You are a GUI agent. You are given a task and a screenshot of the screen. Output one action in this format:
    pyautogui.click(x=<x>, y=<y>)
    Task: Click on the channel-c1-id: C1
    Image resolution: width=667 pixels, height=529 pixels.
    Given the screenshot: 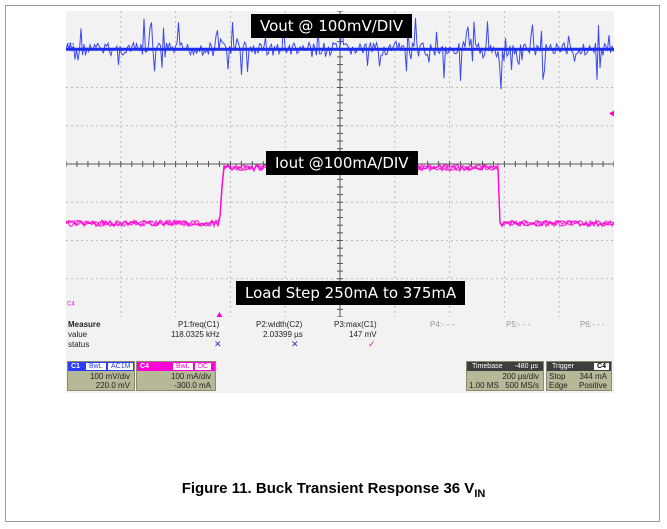 What is the action you would take?
    pyautogui.click(x=75, y=366)
    